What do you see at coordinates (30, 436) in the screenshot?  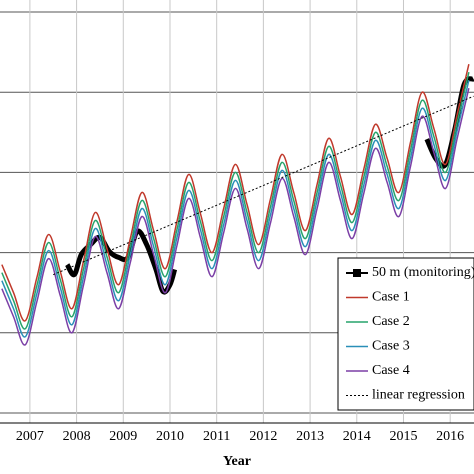 I see `x-tick-label: 2007` at bounding box center [30, 436].